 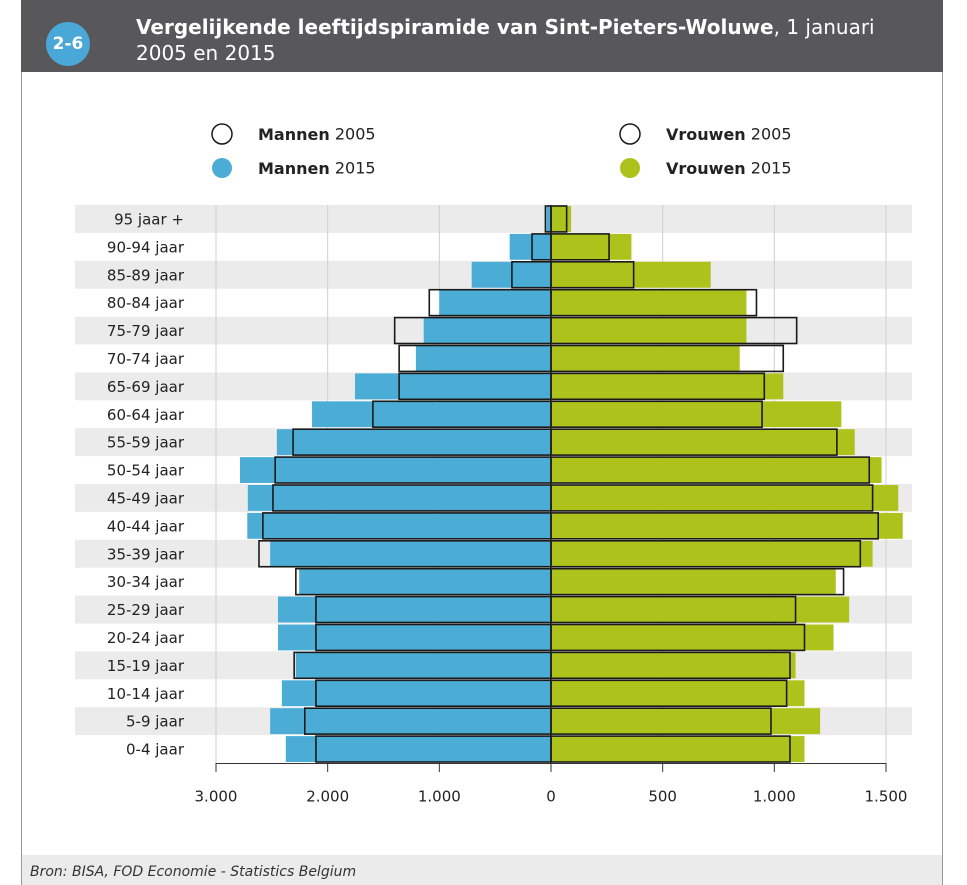 I want to click on y-tick-label: 0-4 jaar, so click(x=155, y=750).